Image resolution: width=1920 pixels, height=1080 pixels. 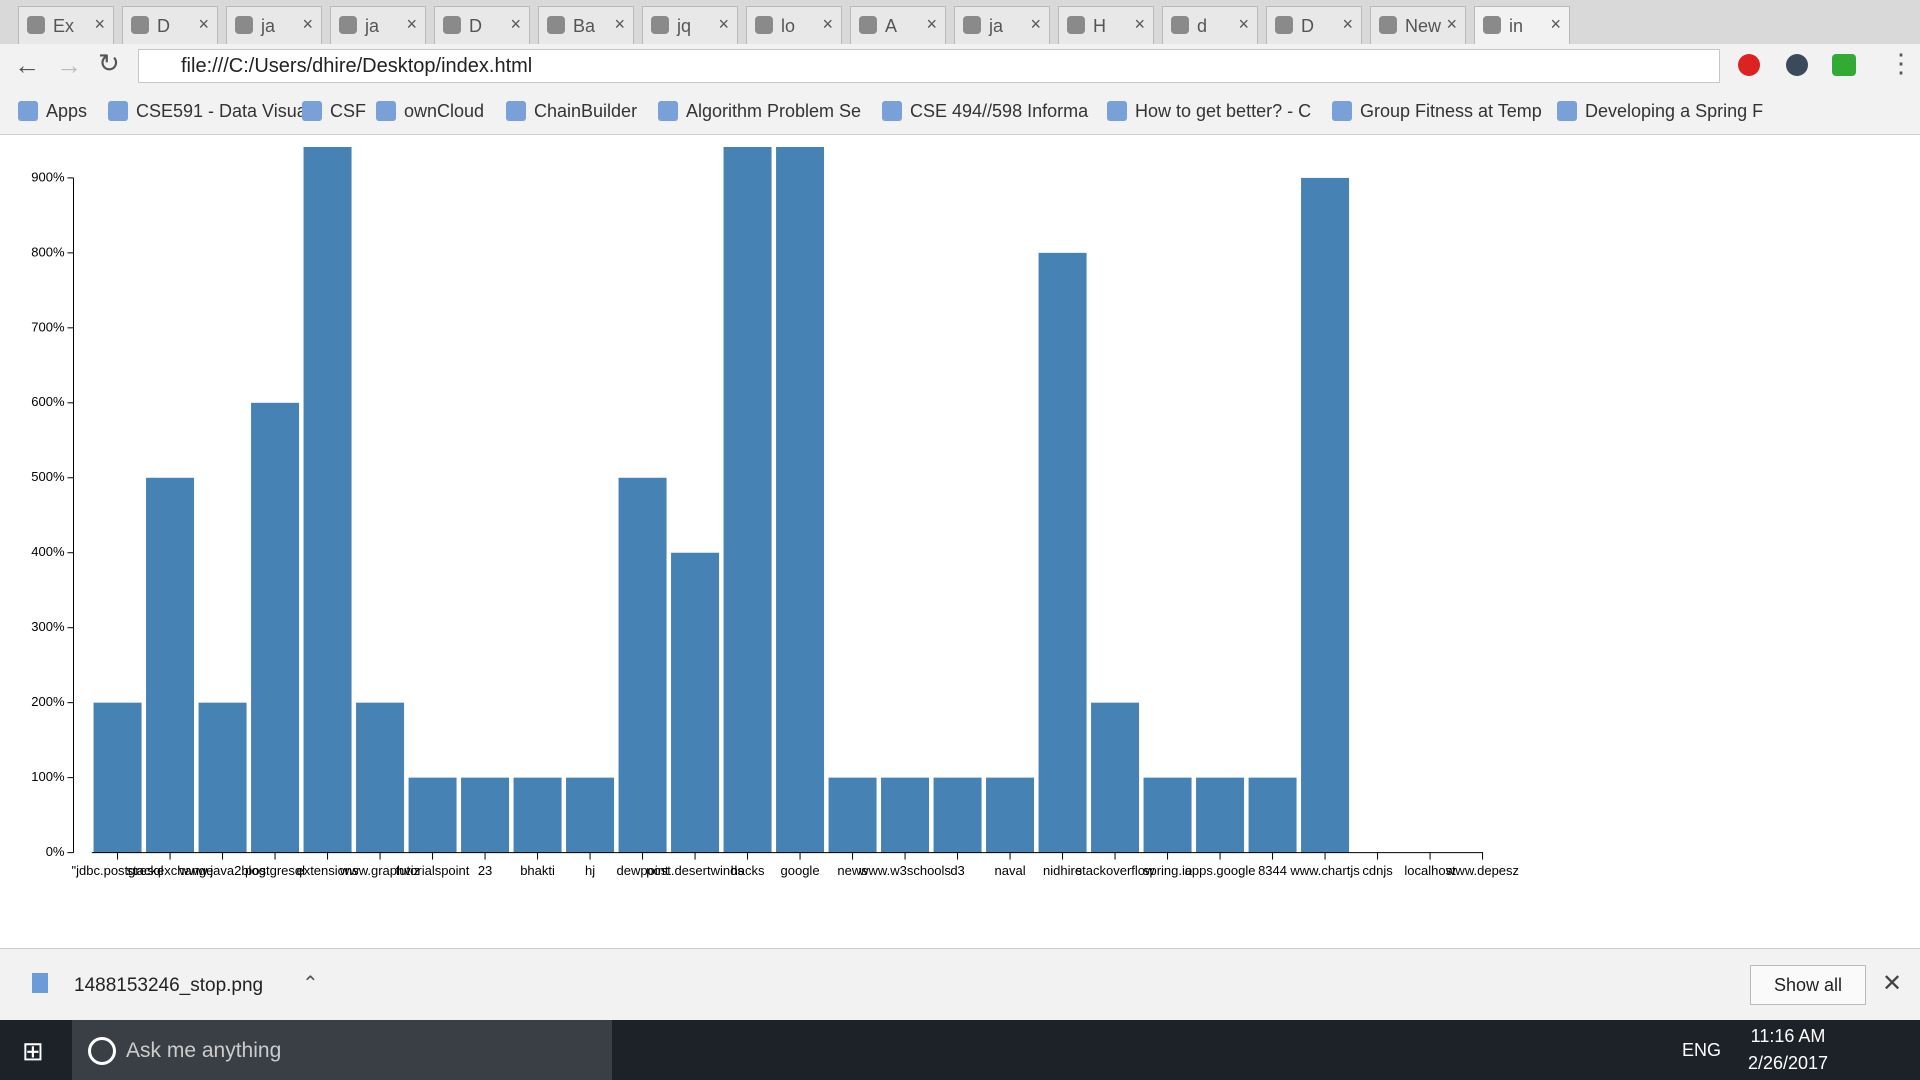 What do you see at coordinates (800, 870) in the screenshot?
I see `x-tick-label: google` at bounding box center [800, 870].